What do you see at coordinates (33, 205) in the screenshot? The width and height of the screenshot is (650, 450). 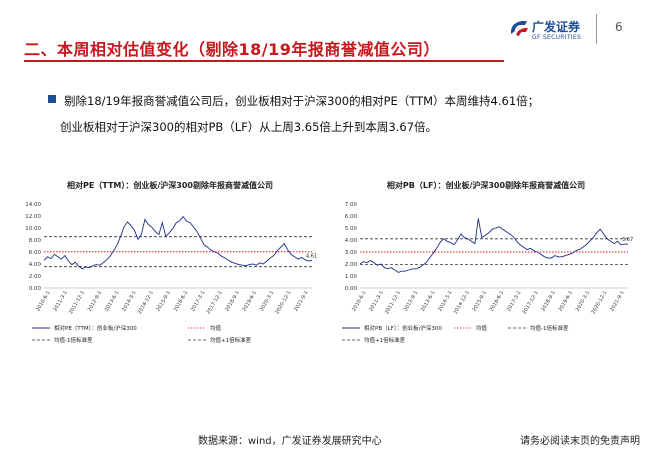 I see `y-tick-label: 14.00` at bounding box center [33, 205].